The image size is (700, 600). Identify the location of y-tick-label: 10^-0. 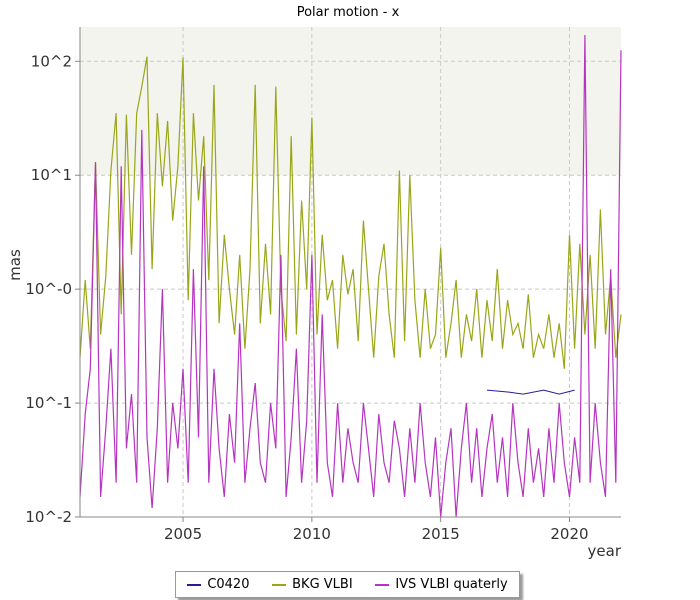
(48, 289).